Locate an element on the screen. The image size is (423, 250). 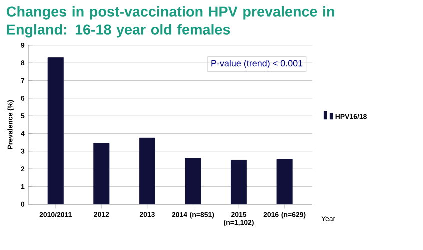
annotation: P-value (trend) < 0.001 is located at coordinates (257, 64).